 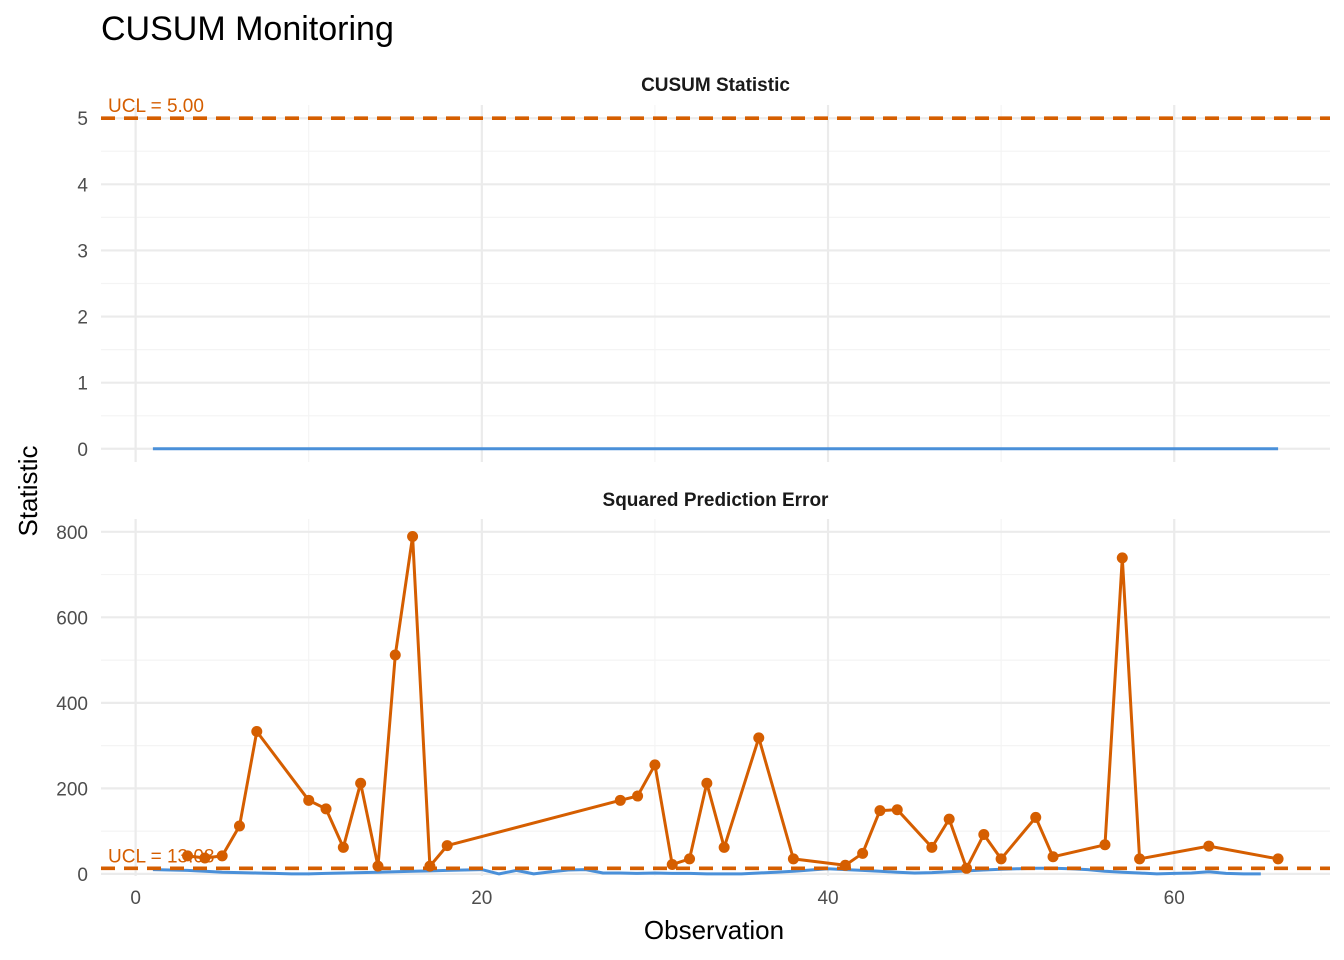 I want to click on y-tick-label: 200, so click(x=72, y=789).